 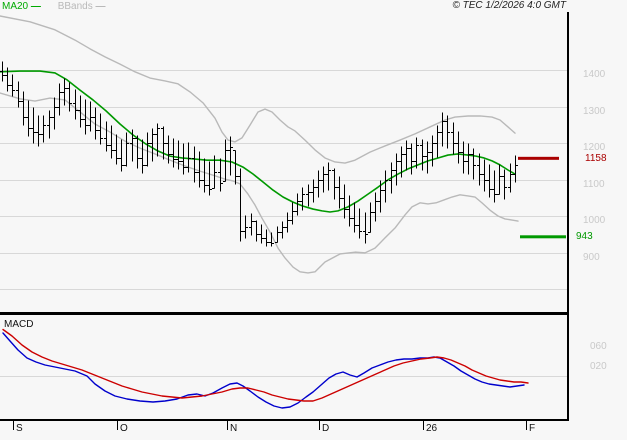 I want to click on legend: MA20 — BBands —, so click(x=54, y=7).